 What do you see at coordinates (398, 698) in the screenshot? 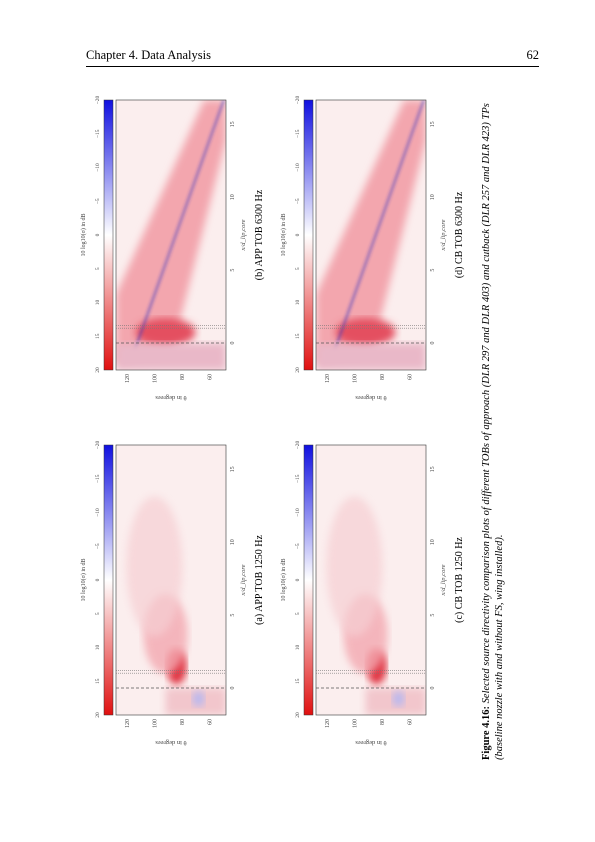
I see `blue-spot` at bounding box center [398, 698].